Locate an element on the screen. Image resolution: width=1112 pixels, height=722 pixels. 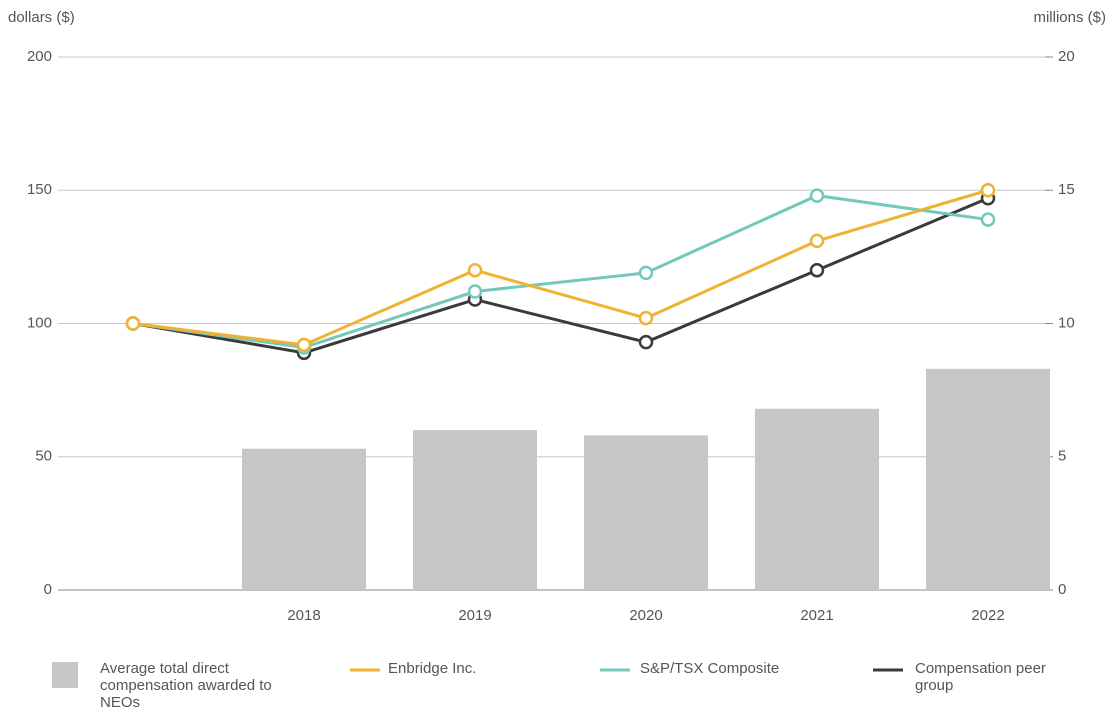
legend-label: Compensation peer group is located at coordinates (980, 677).